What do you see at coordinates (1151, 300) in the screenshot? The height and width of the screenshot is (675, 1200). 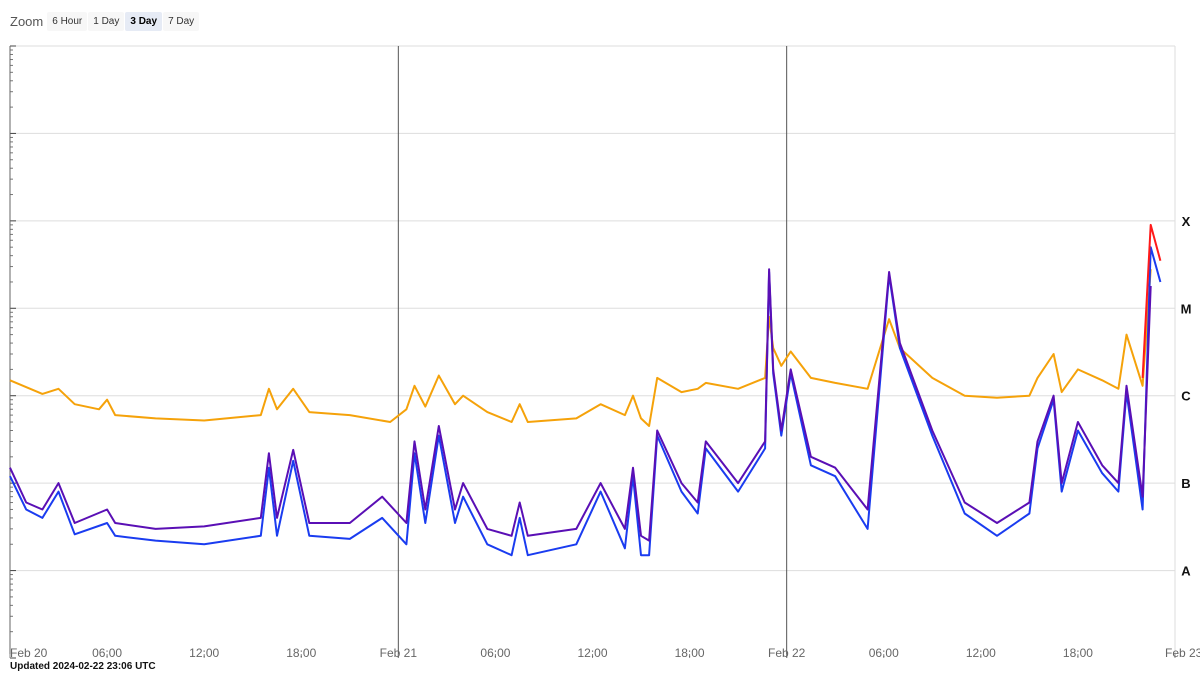 I see `series-line-latest_long` at bounding box center [1151, 300].